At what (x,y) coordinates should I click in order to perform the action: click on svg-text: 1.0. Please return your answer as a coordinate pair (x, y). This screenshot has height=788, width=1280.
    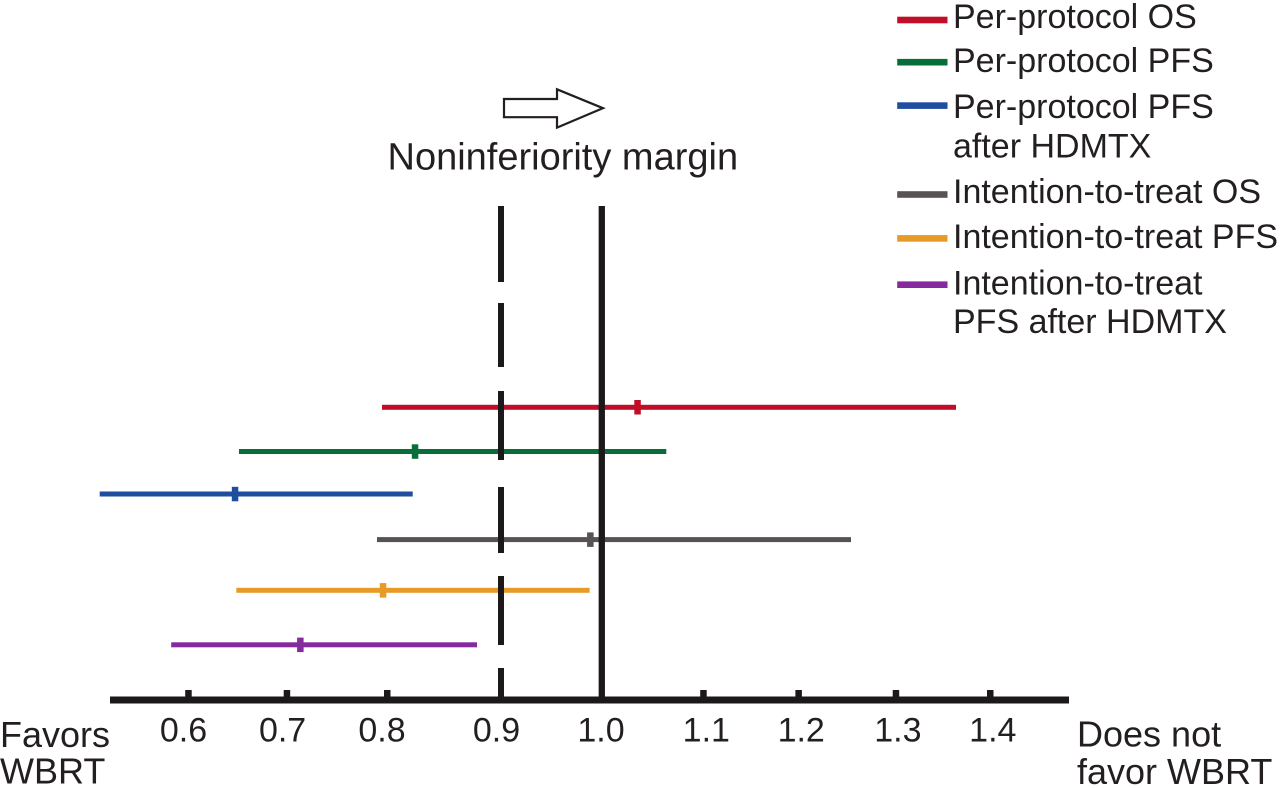
    Looking at the image, I should click on (600, 731).